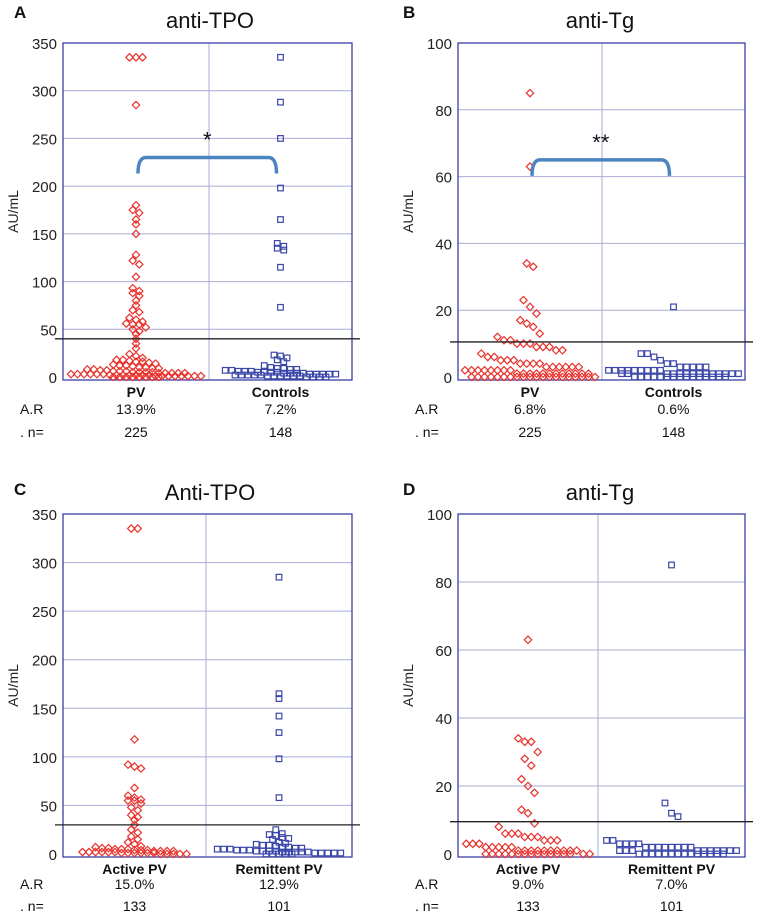 The width and height of the screenshot is (758, 924). What do you see at coordinates (44, 612) in the screenshot?
I see `y-tick-label: 250` at bounding box center [44, 612].